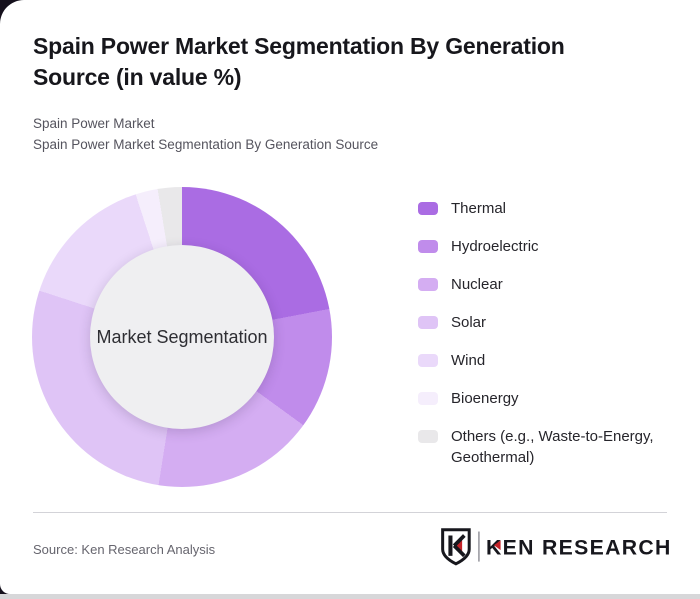 The height and width of the screenshot is (599, 700). Describe the element at coordinates (545, 322) in the screenshot. I see `legend-item: Solar` at that location.